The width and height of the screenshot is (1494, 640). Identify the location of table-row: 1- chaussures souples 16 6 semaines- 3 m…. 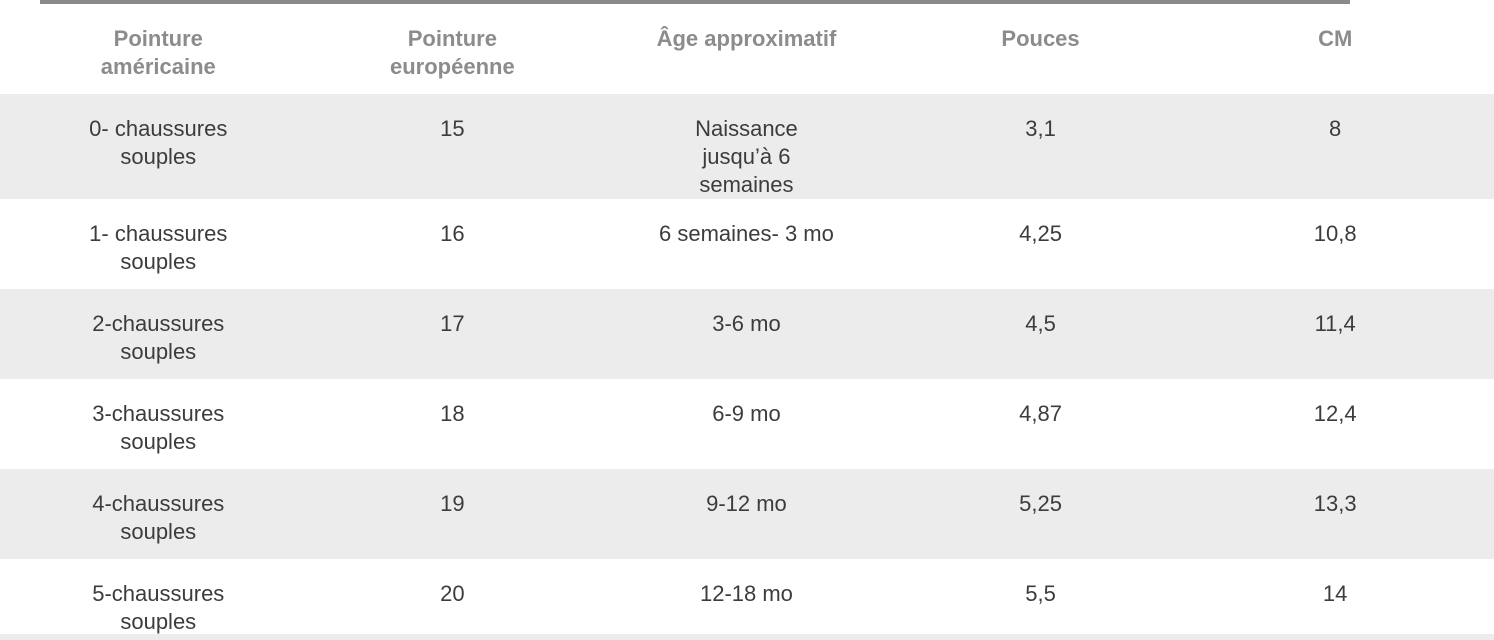
(747, 244).